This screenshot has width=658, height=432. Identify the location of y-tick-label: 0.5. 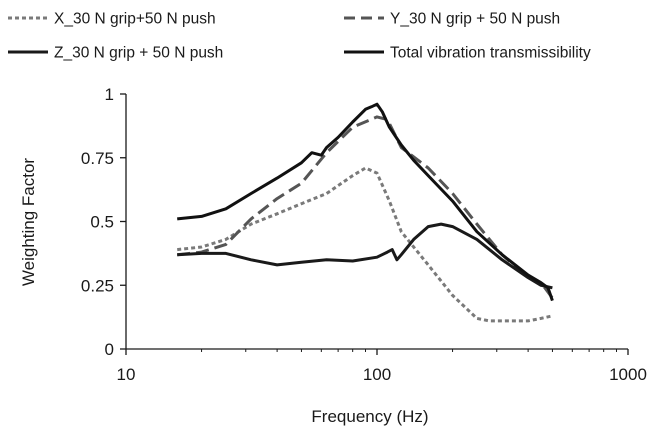
(102, 222).